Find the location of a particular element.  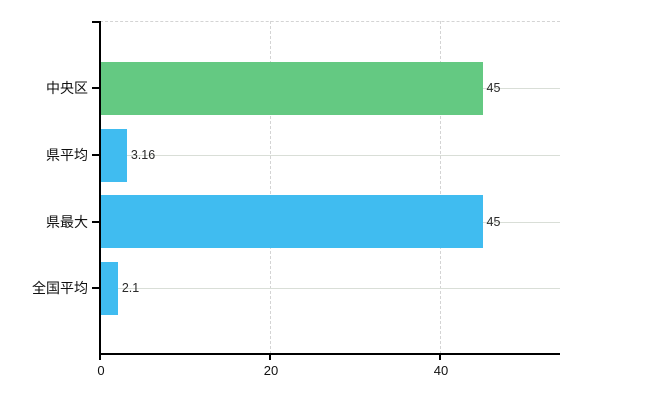

category-label: 中央区 is located at coordinates (67, 88).